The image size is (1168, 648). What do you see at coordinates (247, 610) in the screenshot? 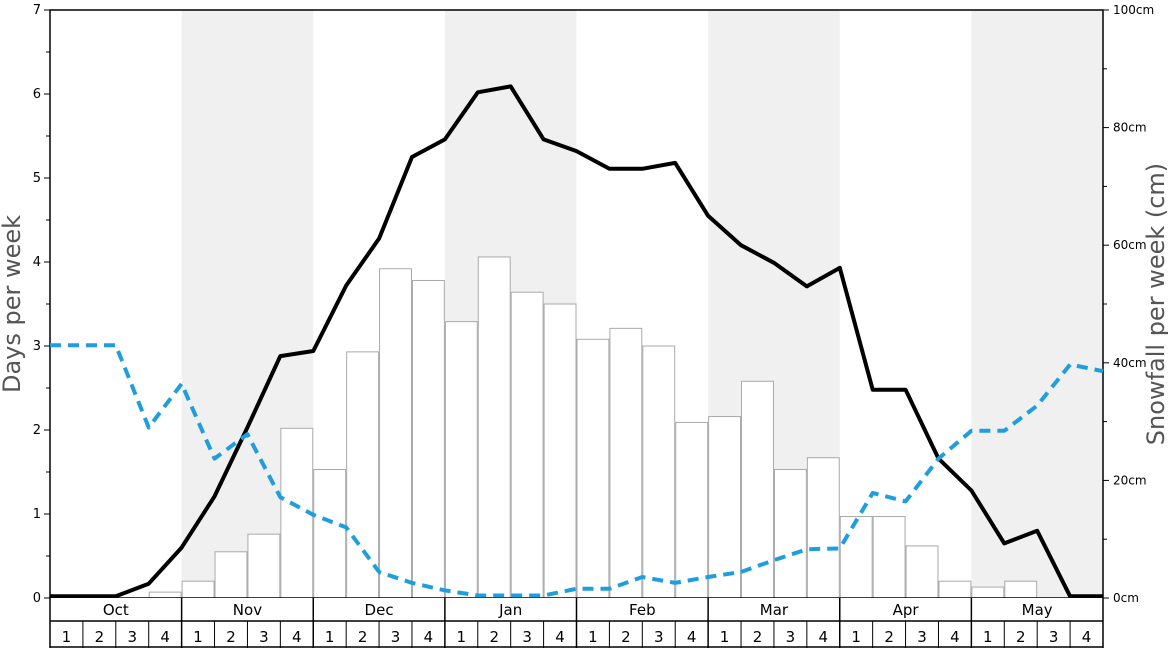
I see `month-label: Nov` at bounding box center [247, 610].